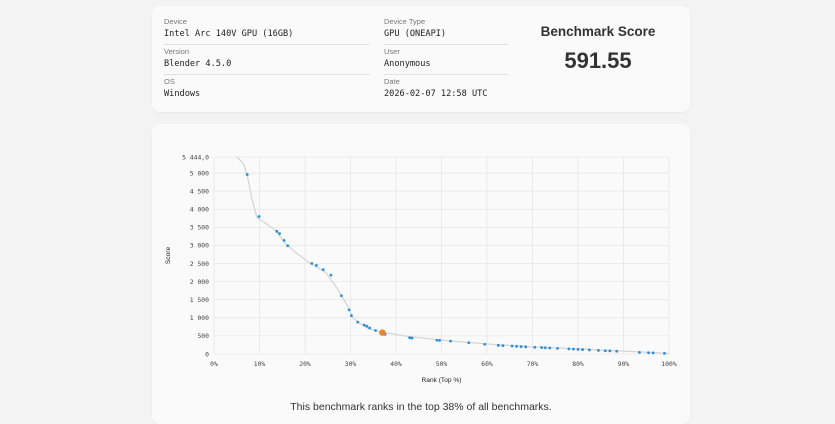 The width and height of the screenshot is (835, 424). Describe the element at coordinates (182, 94) in the screenshot. I see `os-value: Windows` at that location.